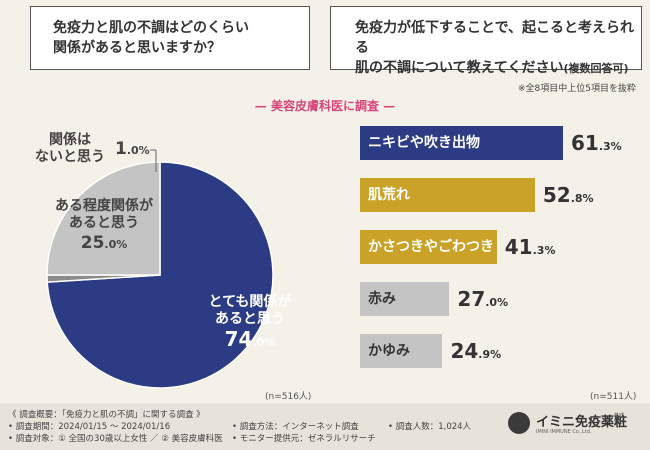  I want to click on bar-value-4: 24.9%, so click(476, 351).